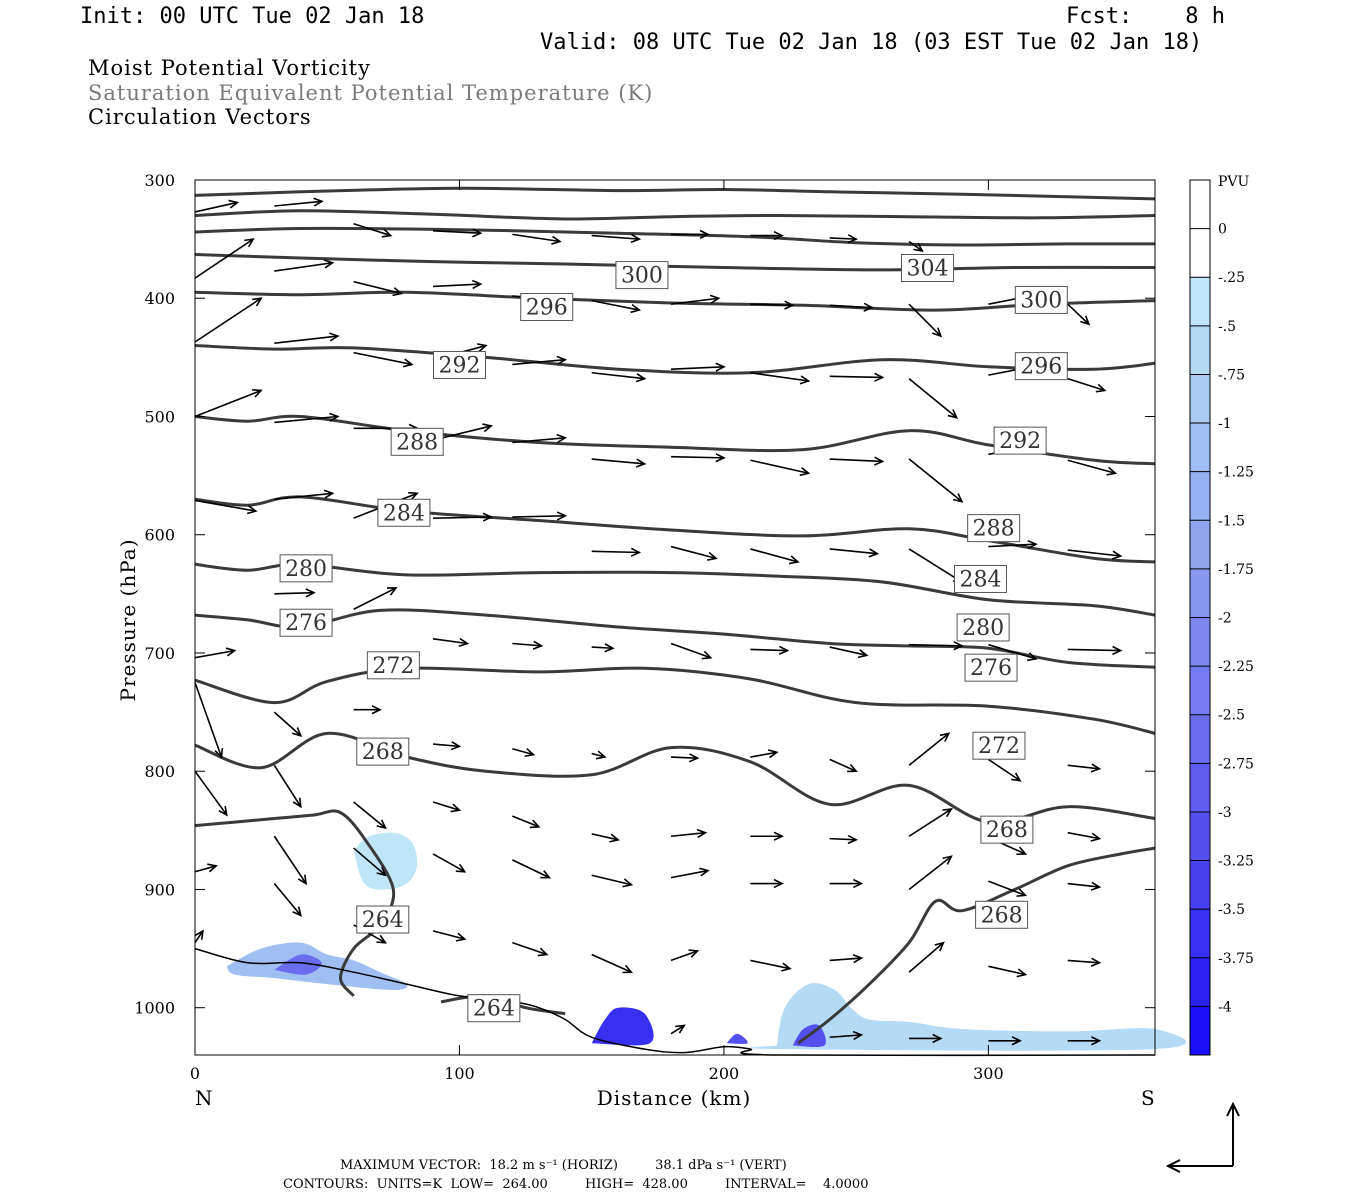 The image size is (1350, 1200). What do you see at coordinates (706, 941) in the screenshot?
I see `pv-shading` at bounding box center [706, 941].